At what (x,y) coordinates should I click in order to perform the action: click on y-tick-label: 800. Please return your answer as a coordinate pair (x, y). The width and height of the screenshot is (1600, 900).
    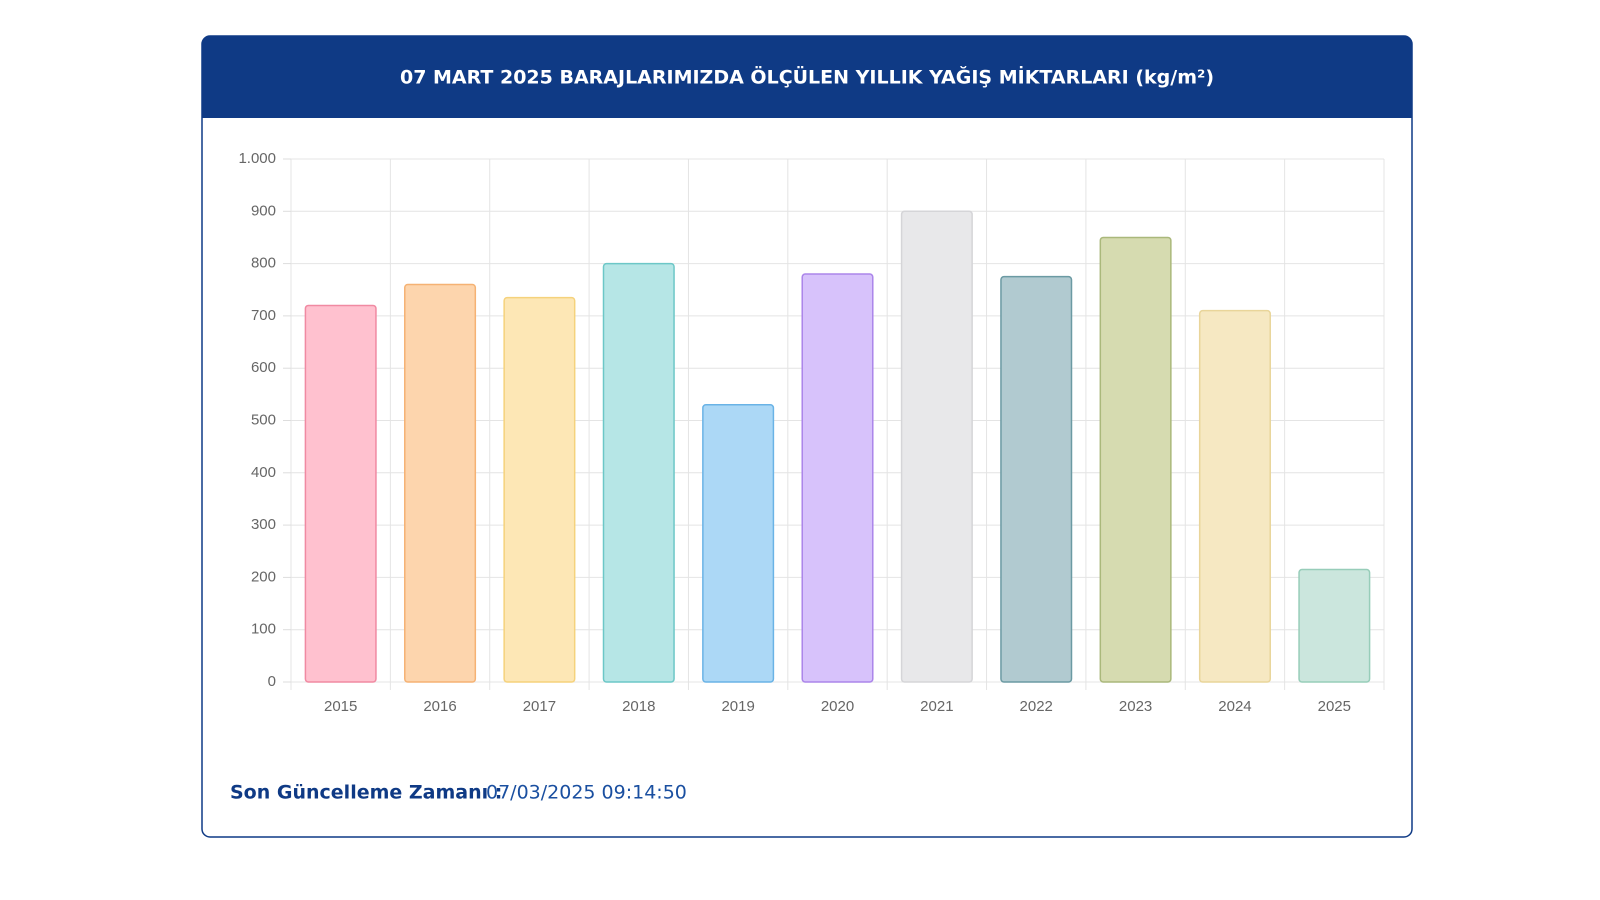
    Looking at the image, I should click on (263, 263).